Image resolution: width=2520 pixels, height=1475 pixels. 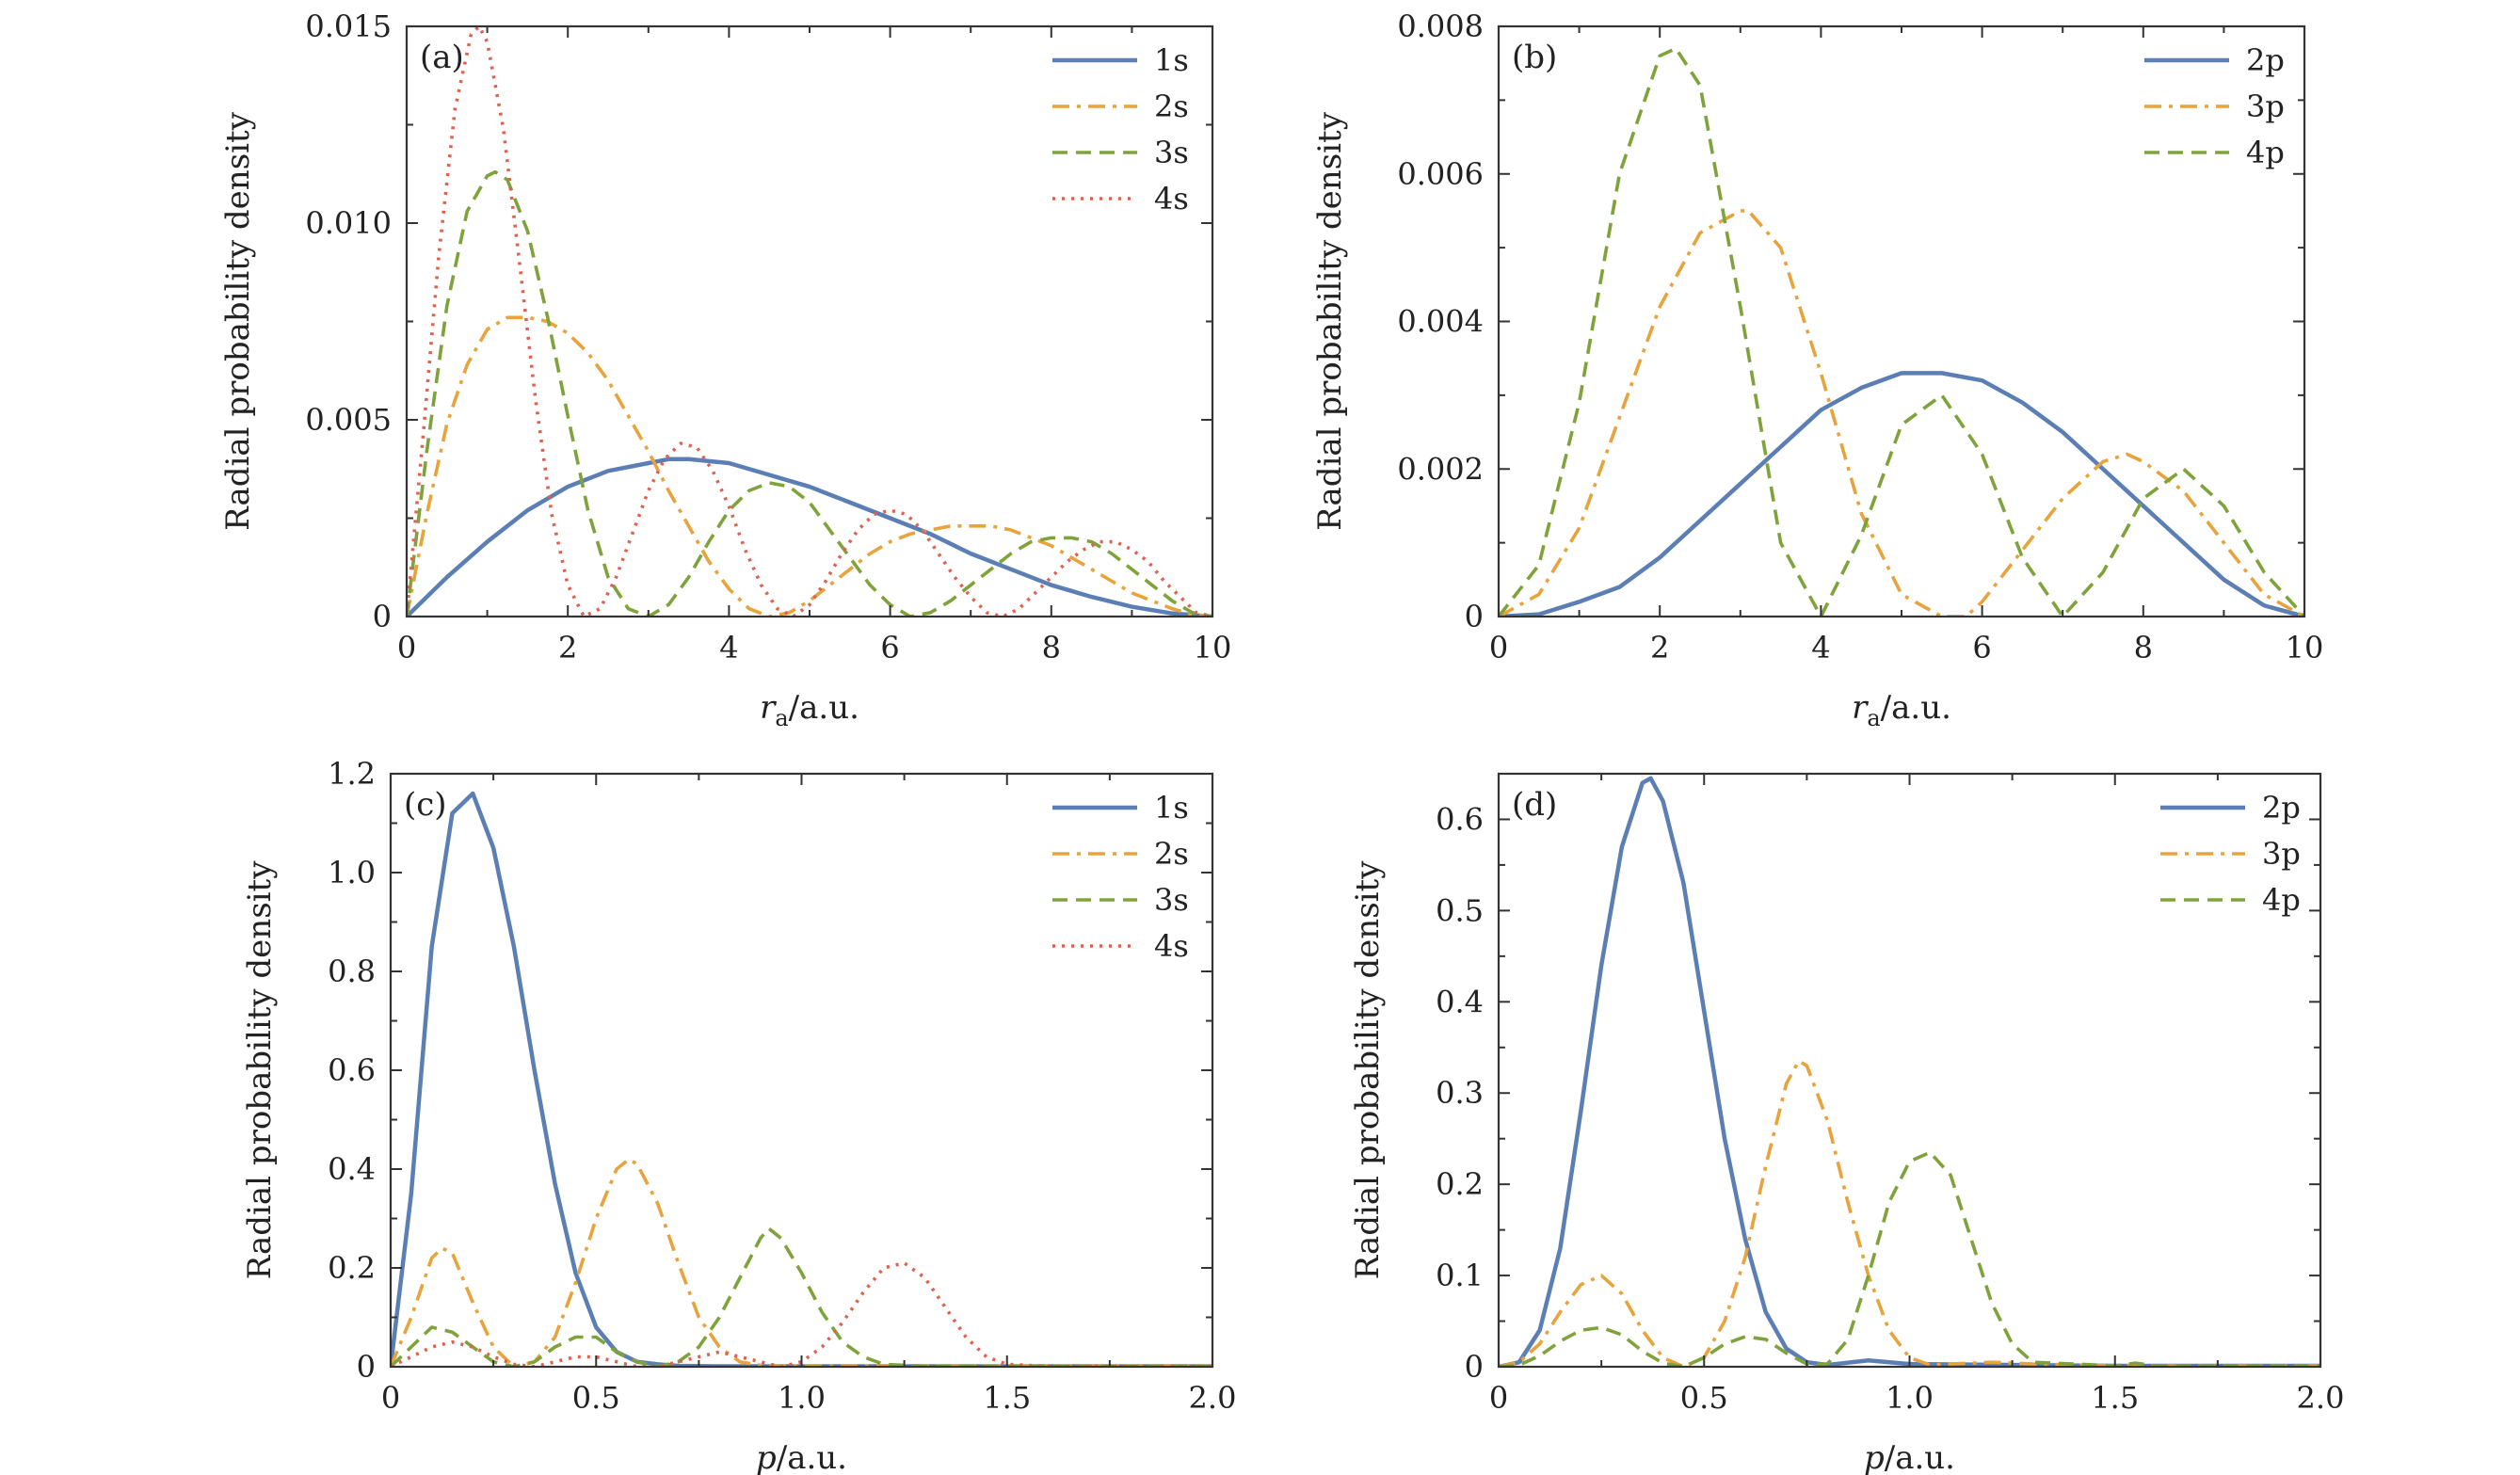 I want to click on y-tick-label: 1.2, so click(x=352, y=774).